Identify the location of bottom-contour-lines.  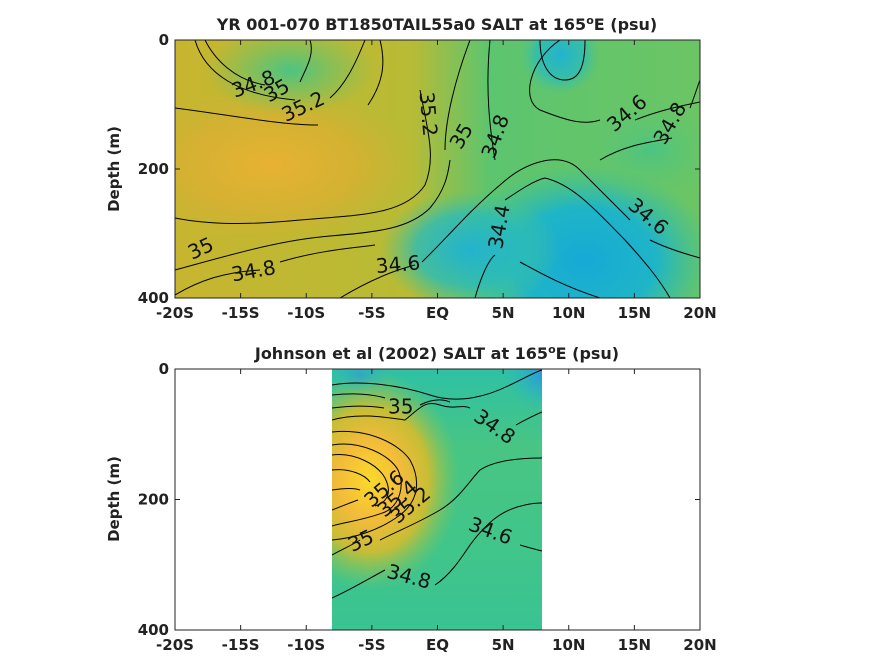
(437, 484).